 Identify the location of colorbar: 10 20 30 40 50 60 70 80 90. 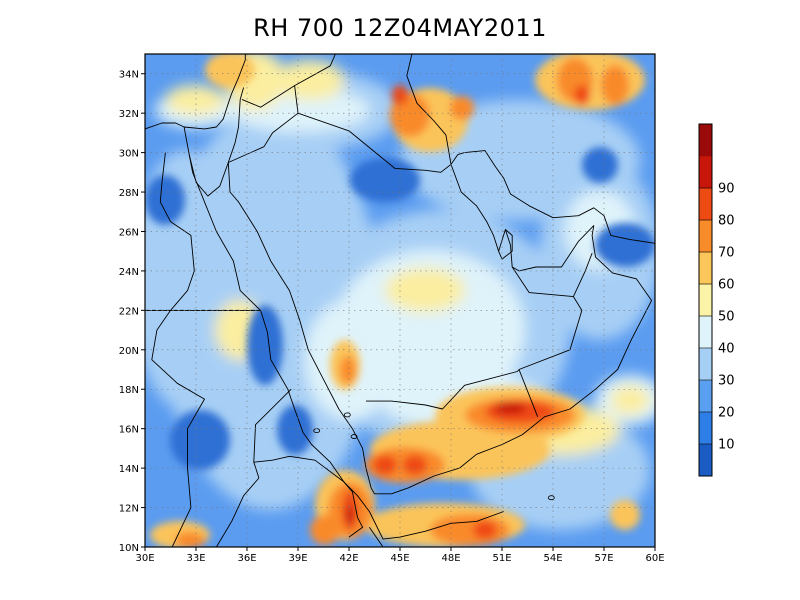
(716, 300).